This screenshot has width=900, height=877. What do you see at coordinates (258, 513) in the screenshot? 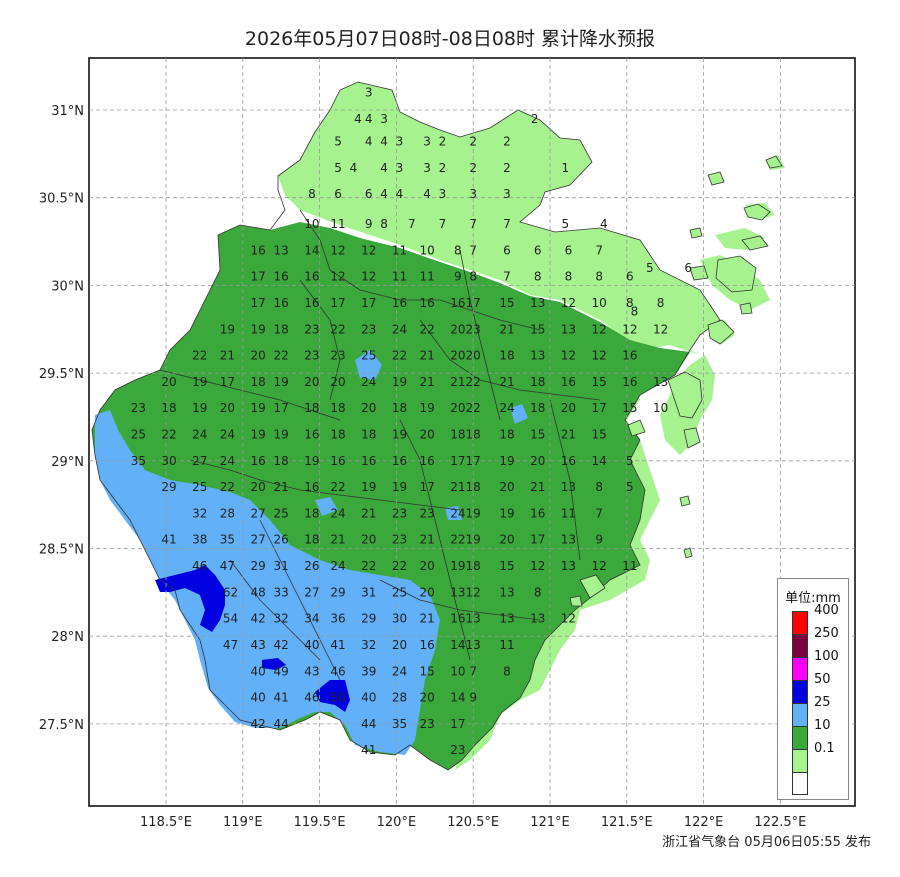
I see `station-value: 27` at bounding box center [258, 513].